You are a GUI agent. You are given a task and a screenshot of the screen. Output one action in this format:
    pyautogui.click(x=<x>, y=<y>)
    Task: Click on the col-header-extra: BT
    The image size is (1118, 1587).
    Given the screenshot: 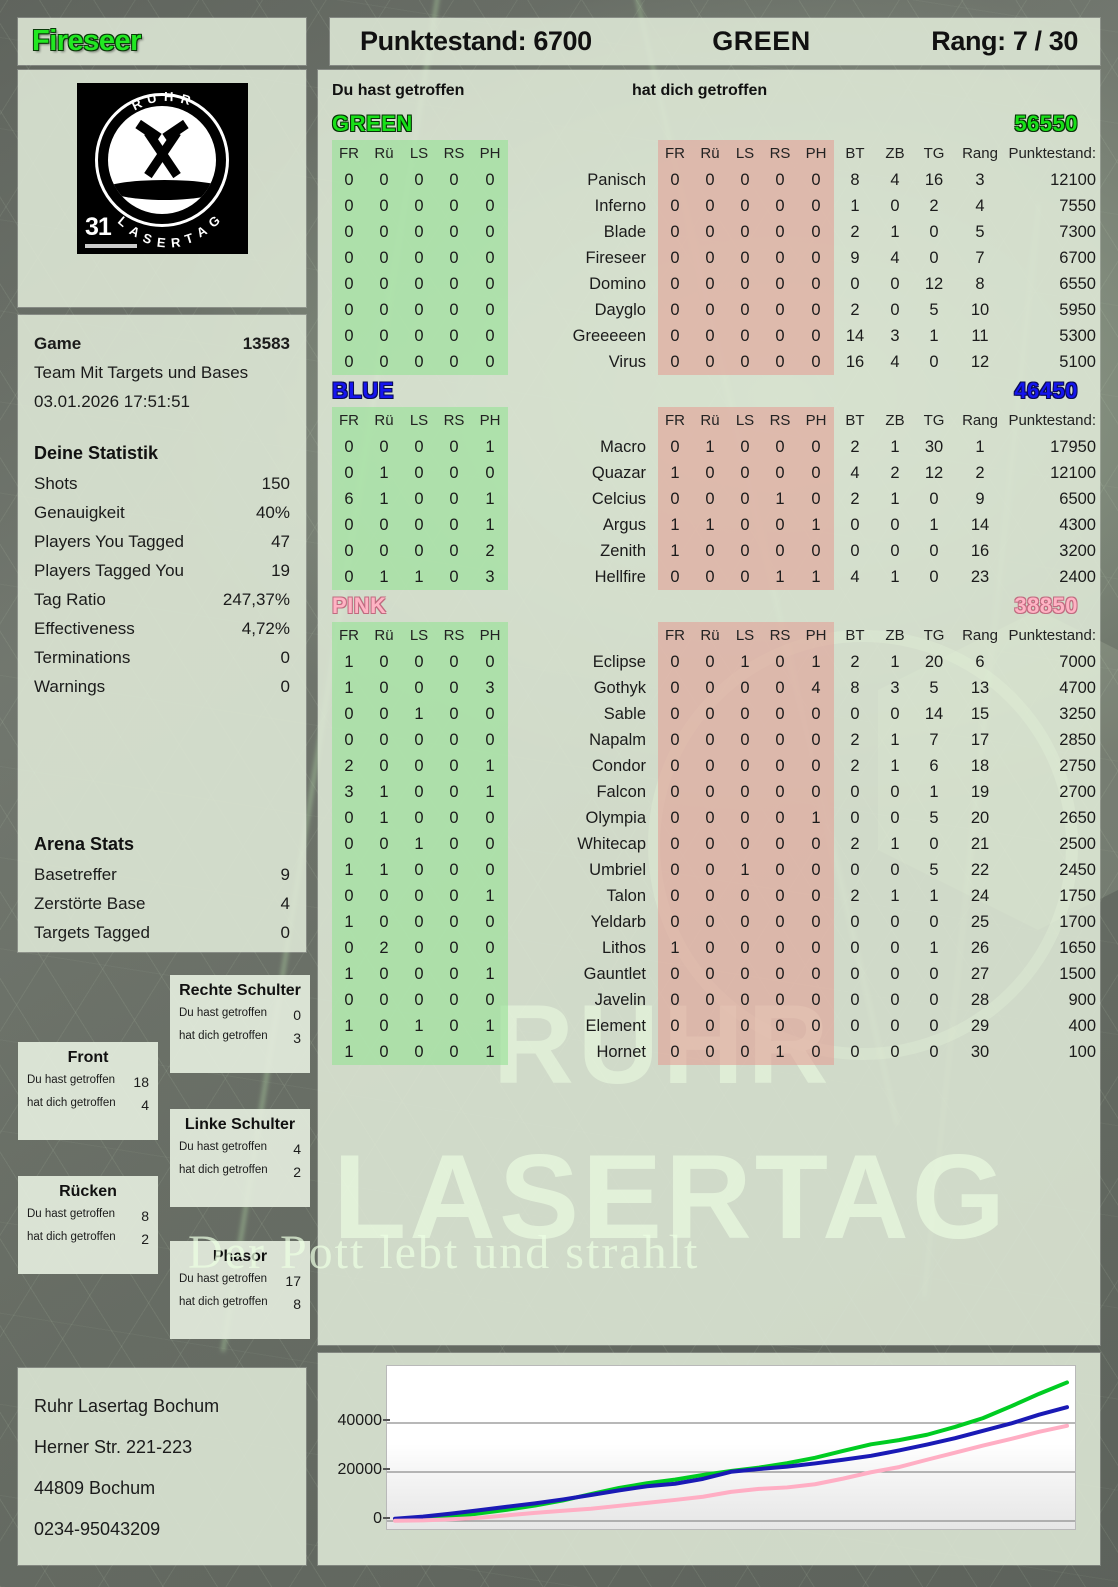 What is the action you would take?
    pyautogui.click(x=855, y=420)
    